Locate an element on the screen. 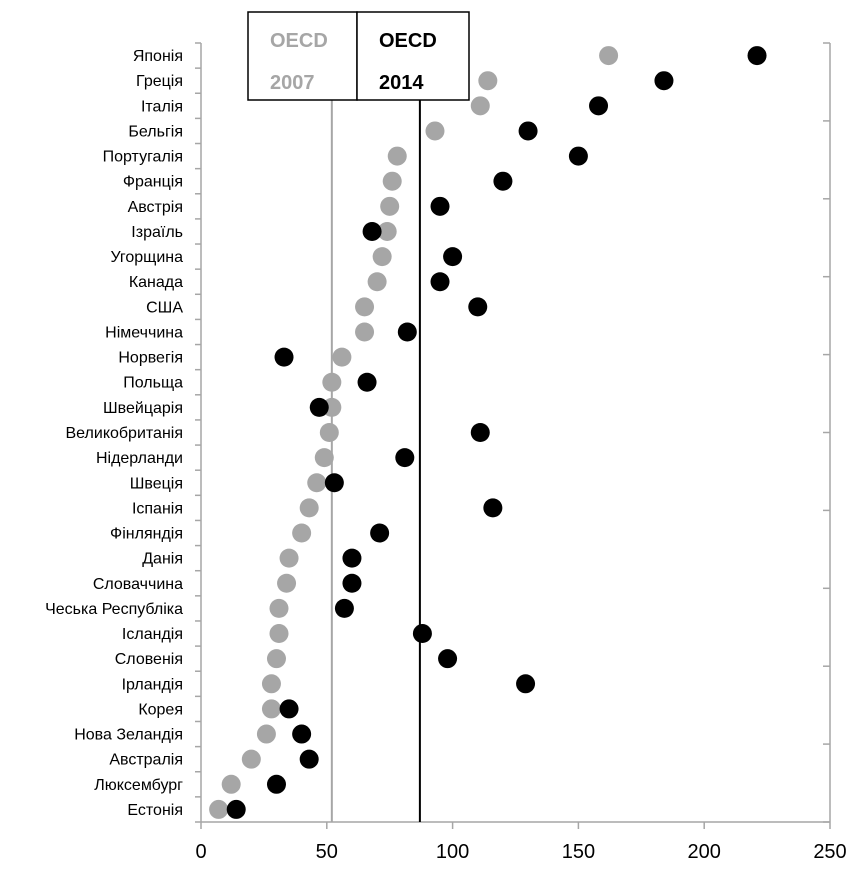 The width and height of the screenshot is (852, 870). legend: OECD 2007 OECD 2014 is located at coordinates (358, 56).